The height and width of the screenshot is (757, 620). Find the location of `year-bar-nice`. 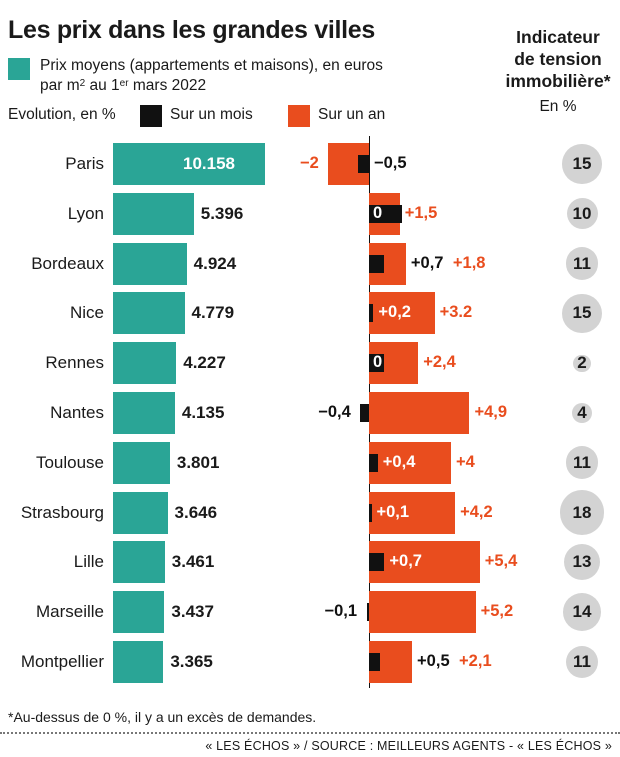

year-bar-nice is located at coordinates (402, 313).